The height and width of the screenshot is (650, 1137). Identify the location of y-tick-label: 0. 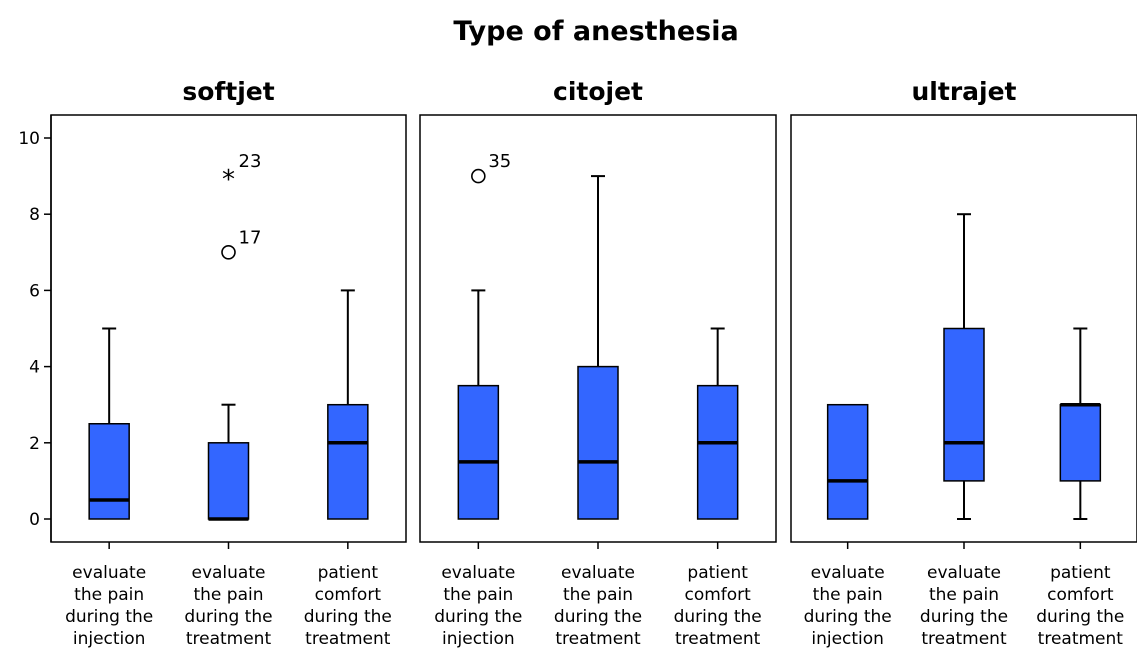
(34, 520).